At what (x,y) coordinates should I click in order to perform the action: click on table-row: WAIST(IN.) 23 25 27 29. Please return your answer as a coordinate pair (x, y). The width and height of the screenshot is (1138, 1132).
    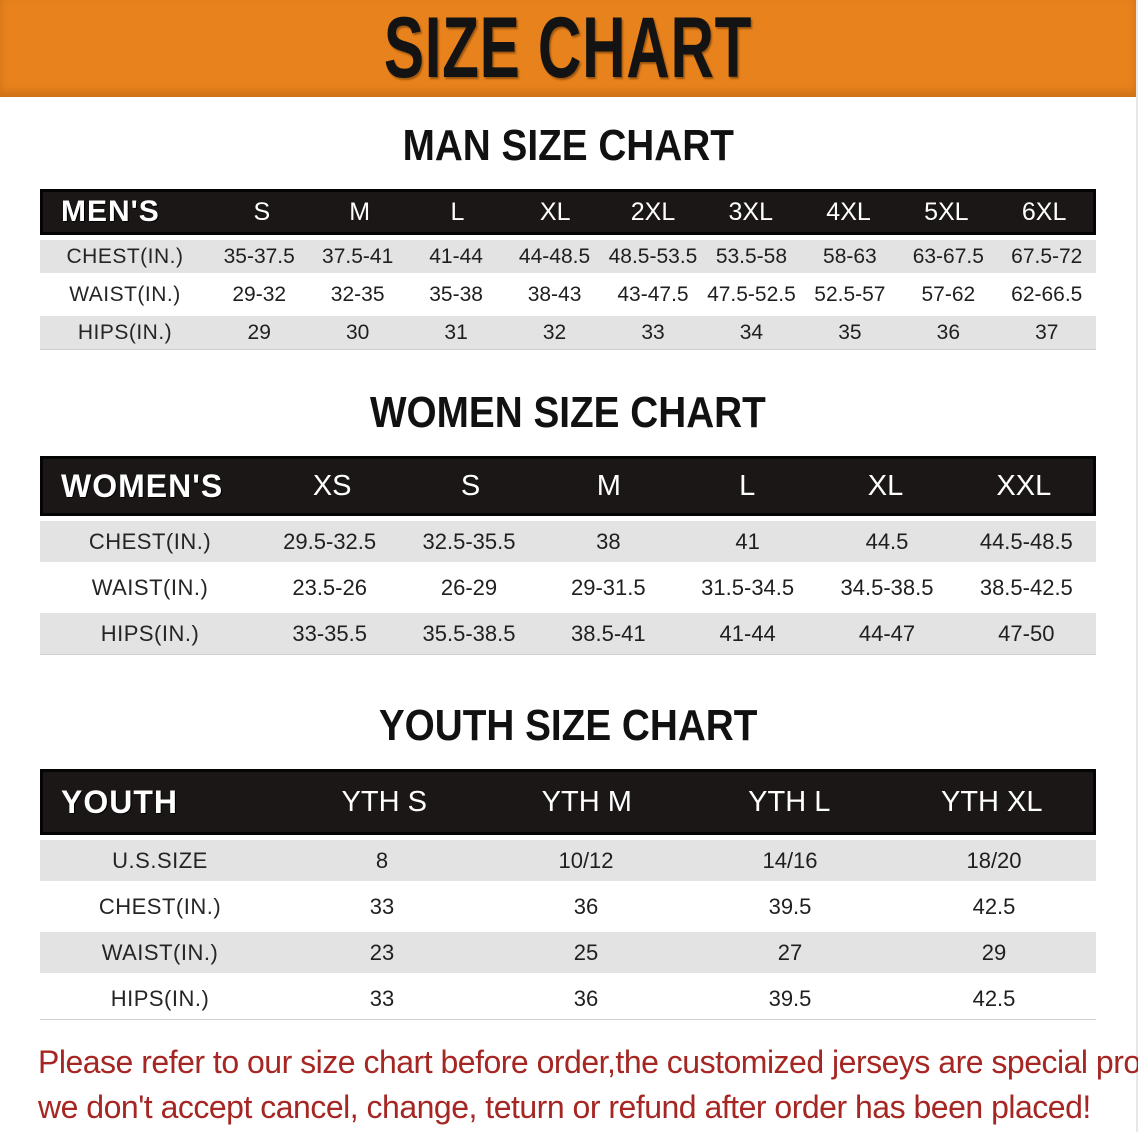
    Looking at the image, I should click on (568, 952).